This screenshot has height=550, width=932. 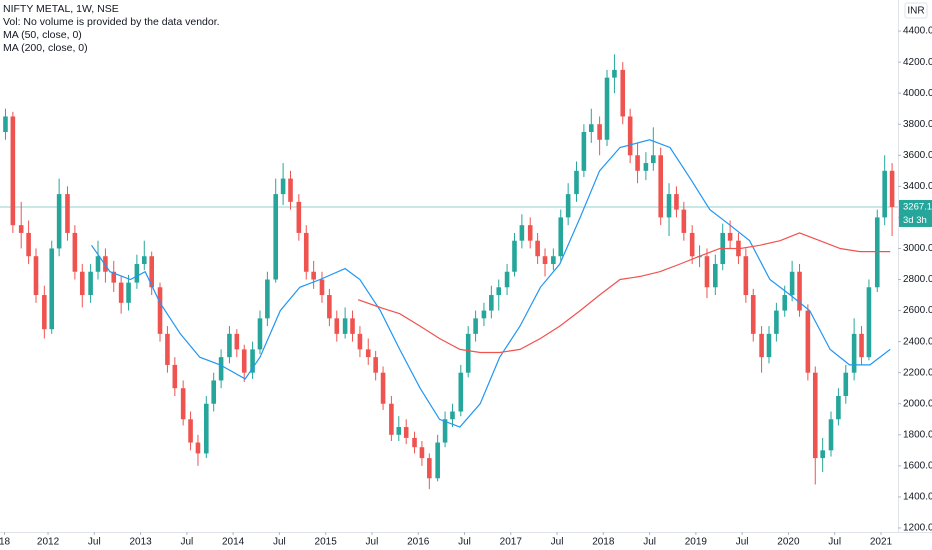 What do you see at coordinates (48, 542) in the screenshot?
I see `x-tick-label: 2012` at bounding box center [48, 542].